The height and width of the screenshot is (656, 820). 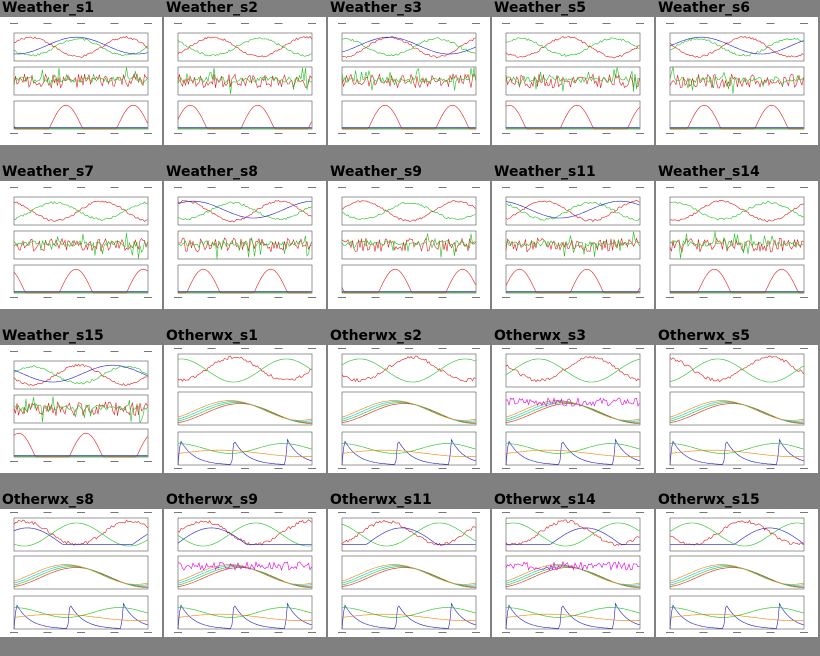 I want to click on thumbnail-cell: Weather_s15, so click(x=81, y=410).